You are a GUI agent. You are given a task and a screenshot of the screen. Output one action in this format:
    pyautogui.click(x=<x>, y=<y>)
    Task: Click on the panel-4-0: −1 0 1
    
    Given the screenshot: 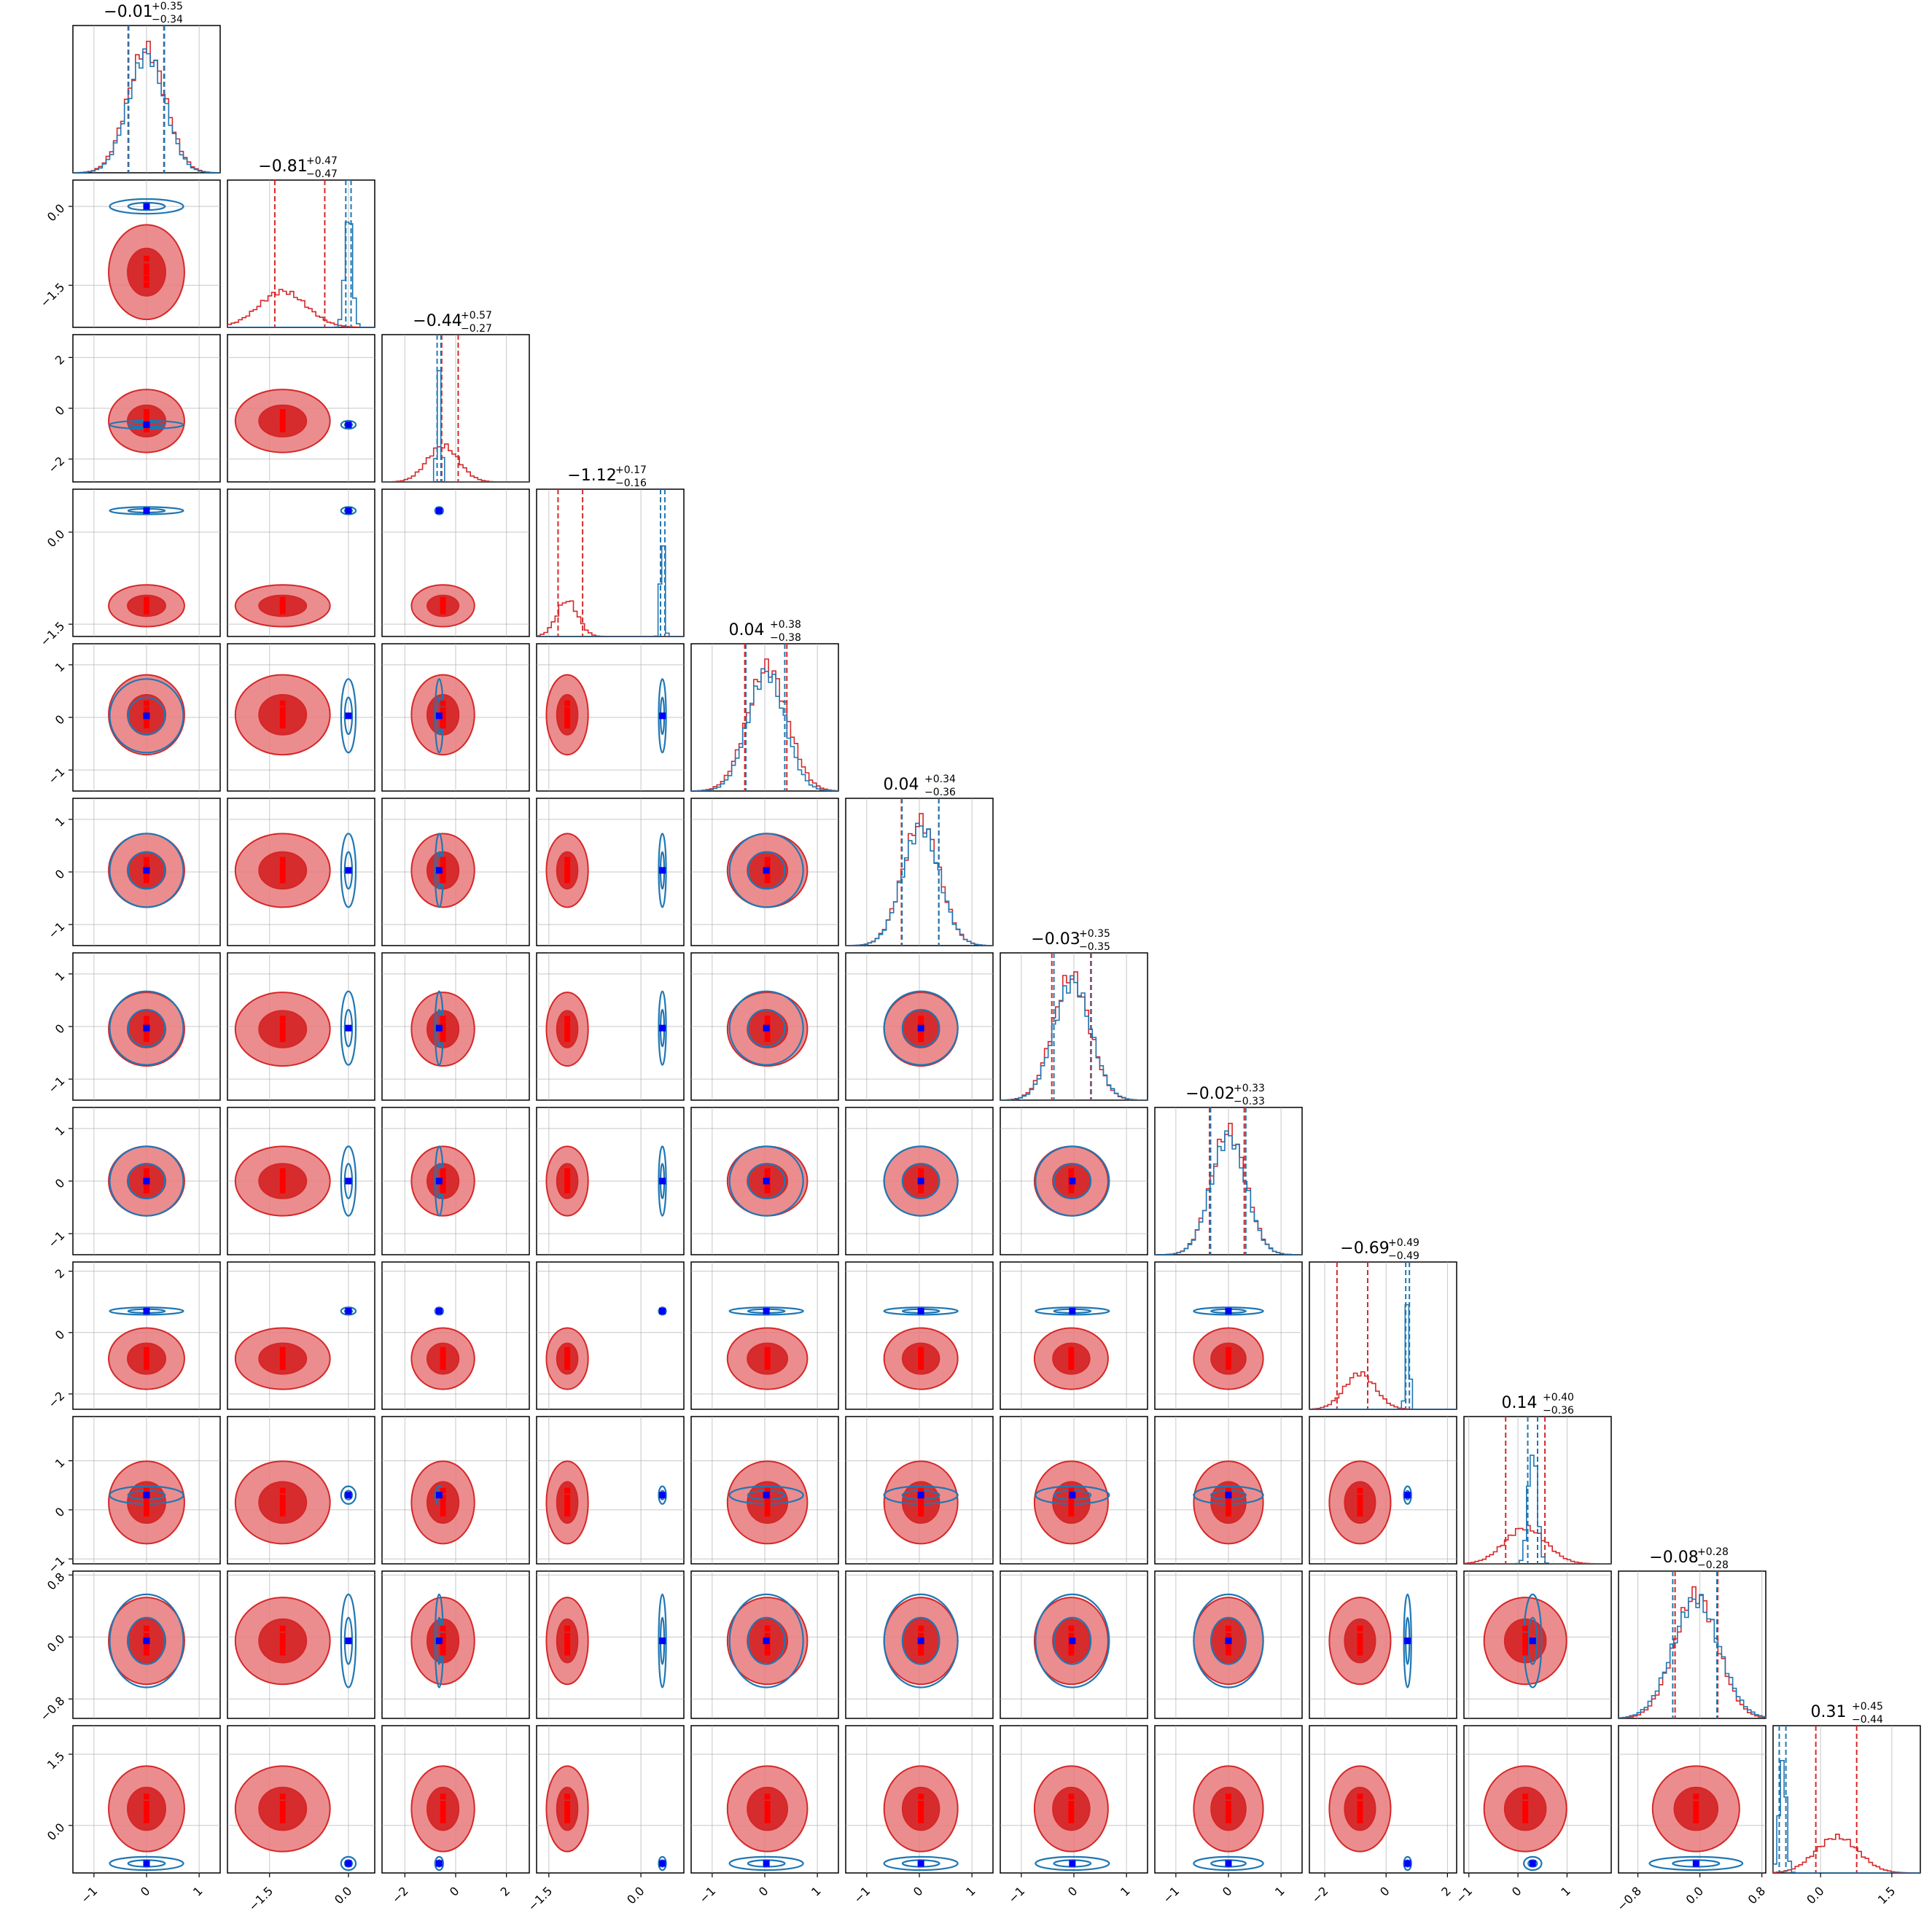 What is the action you would take?
    pyautogui.click(x=133, y=717)
    